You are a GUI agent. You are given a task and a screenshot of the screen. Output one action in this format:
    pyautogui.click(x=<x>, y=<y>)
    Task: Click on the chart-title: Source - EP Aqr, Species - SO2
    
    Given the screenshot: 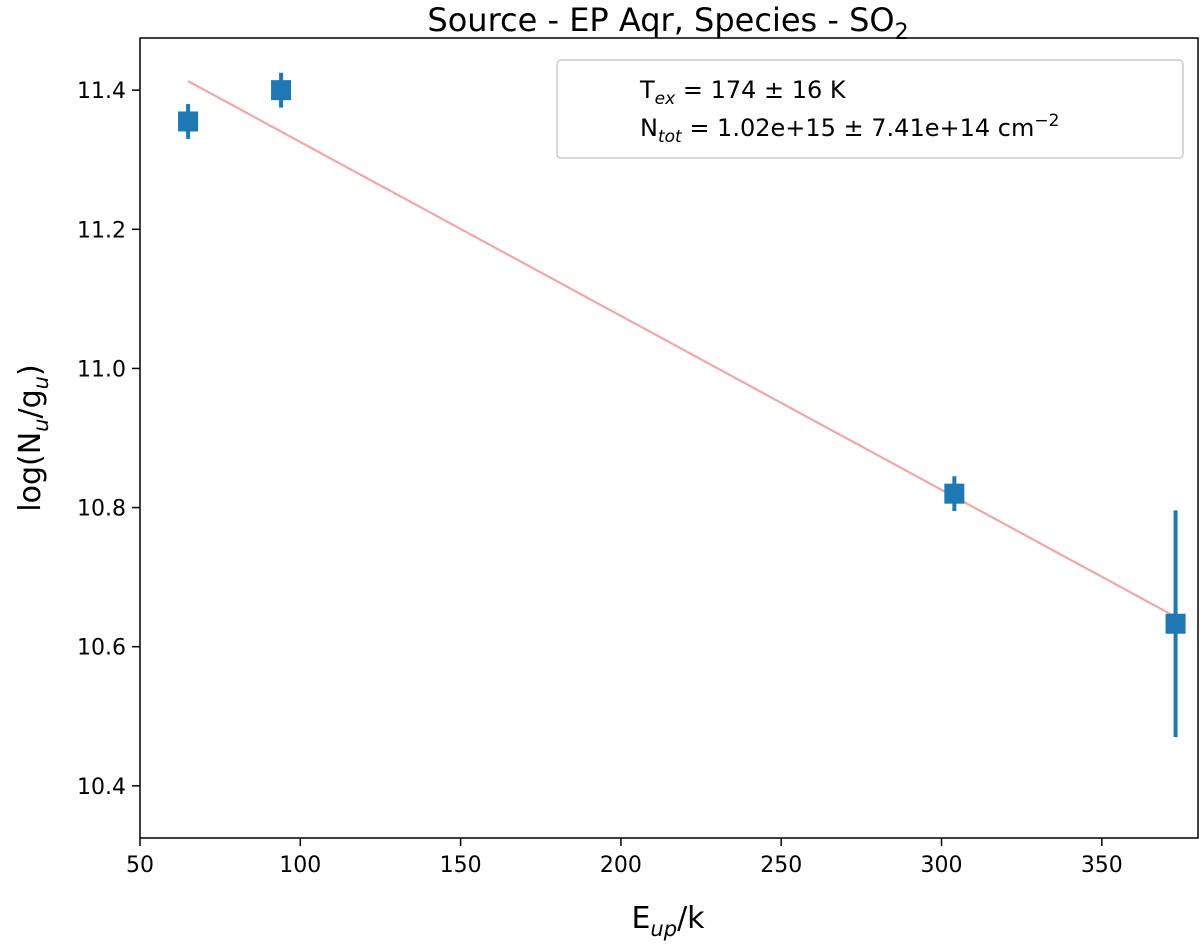 What is the action you would take?
    pyautogui.click(x=667, y=23)
    